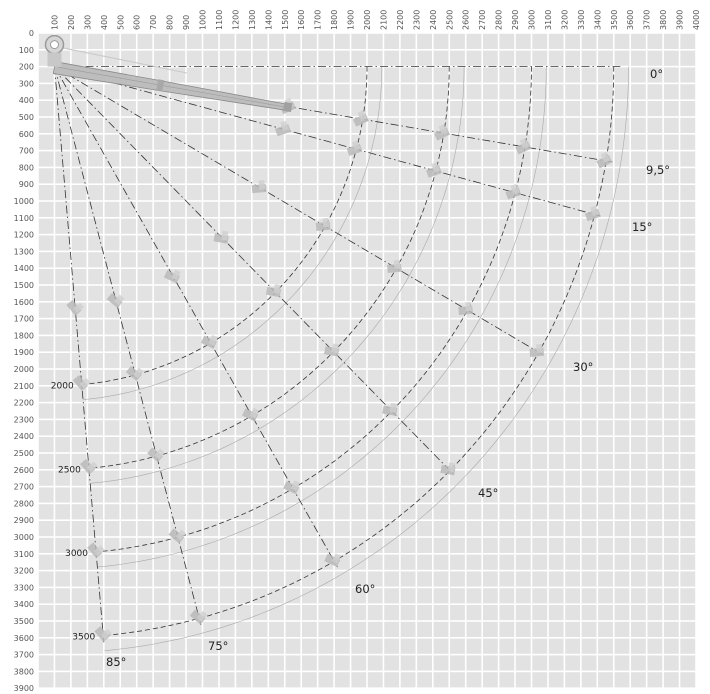 This screenshot has width=710, height=694. Describe the element at coordinates (24, 503) in the screenshot. I see `y-tick-label: 2800` at that location.